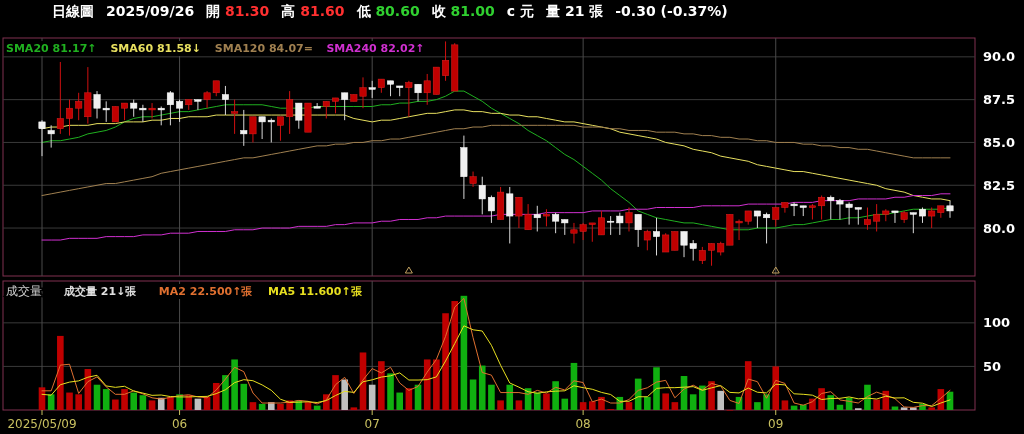 The height and width of the screenshot is (434, 1024). Describe the element at coordinates (150, 11) in the screenshot. I see `text: 2025/09/26` at that location.